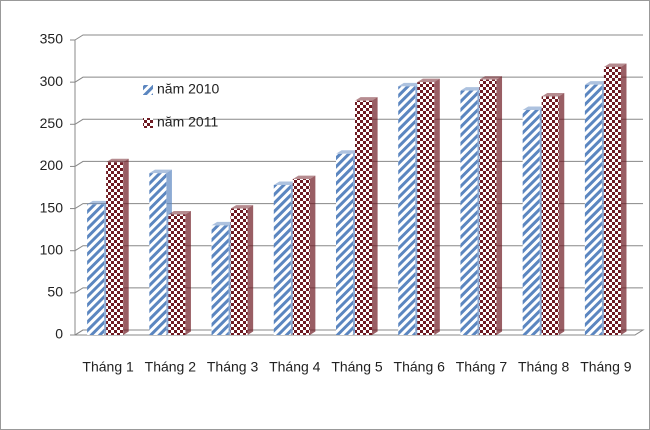 Image resolution: width=650 pixels, height=430 pixels. Describe the element at coordinates (52, 39) in the screenshot. I see `y-tick-label: 350` at that location.